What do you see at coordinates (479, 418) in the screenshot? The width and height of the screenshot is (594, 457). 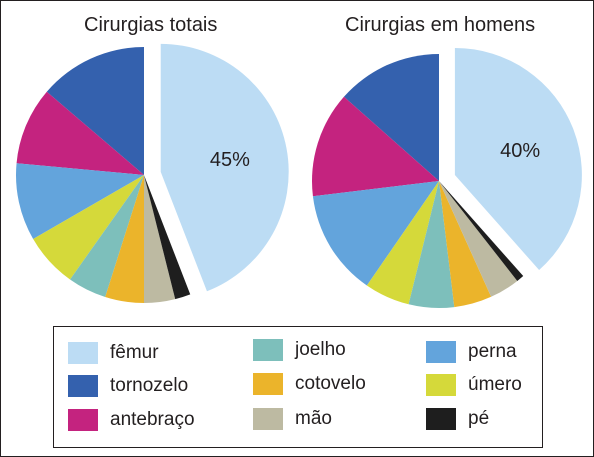 I see `legend-label: pé` at bounding box center [479, 418].